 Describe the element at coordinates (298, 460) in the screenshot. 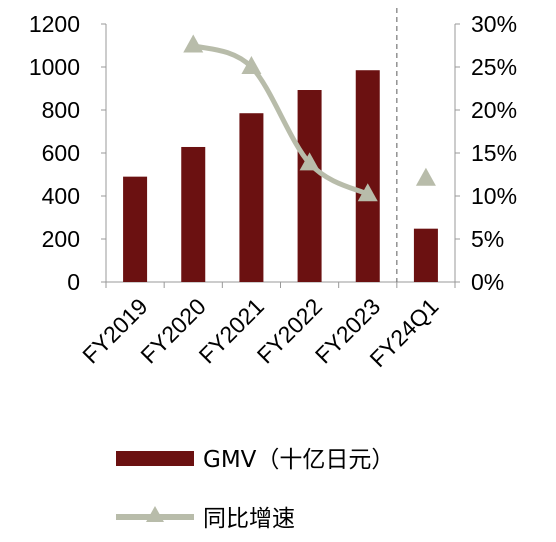

I see `legend-label-gmv: GMV（十亿日元）` at that location.